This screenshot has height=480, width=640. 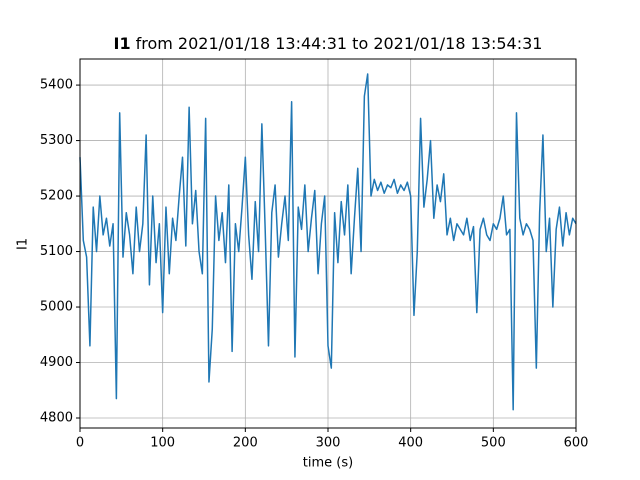 What do you see at coordinates (493, 443) in the screenshot?
I see `x-tick-label: 500` at bounding box center [493, 443].